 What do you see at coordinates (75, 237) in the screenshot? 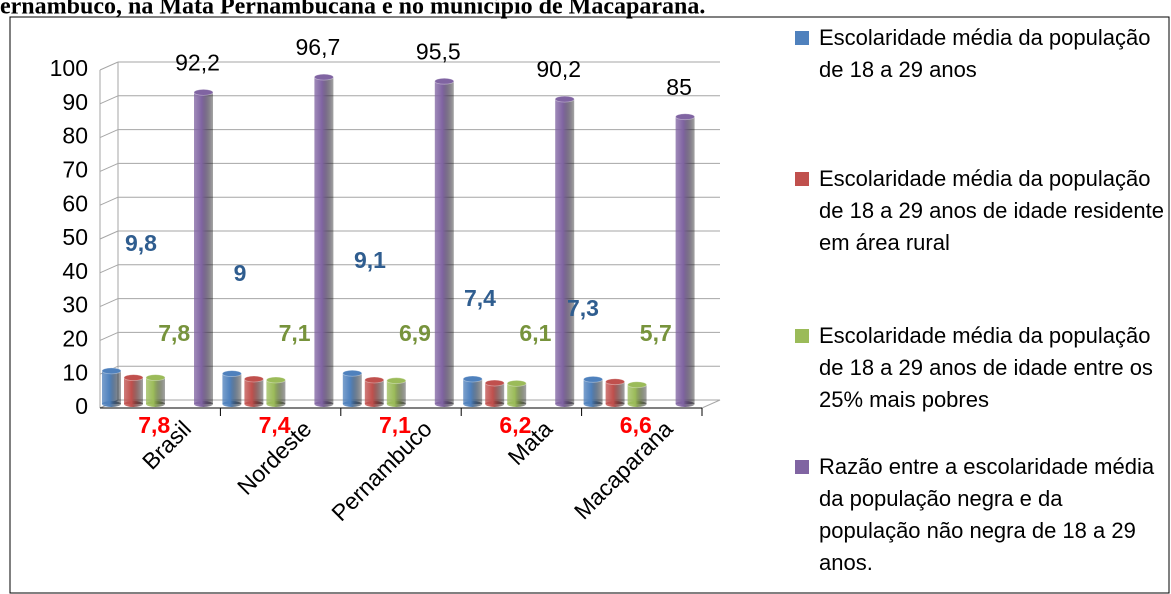
I see `y-tick-label: 50` at bounding box center [75, 237].